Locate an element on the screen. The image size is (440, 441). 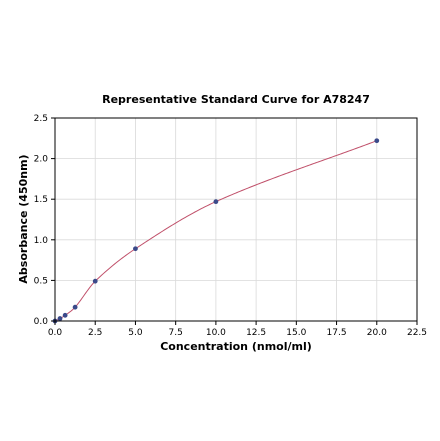
x-tick-label: 7.5 is located at coordinates (176, 333).